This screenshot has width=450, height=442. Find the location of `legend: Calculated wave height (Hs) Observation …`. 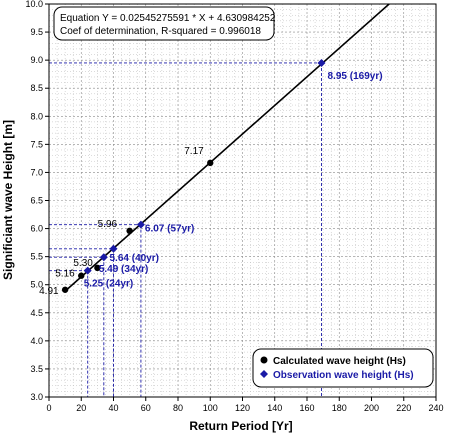

legend: Calculated wave height (Hs) Observation … is located at coordinates (343, 368).